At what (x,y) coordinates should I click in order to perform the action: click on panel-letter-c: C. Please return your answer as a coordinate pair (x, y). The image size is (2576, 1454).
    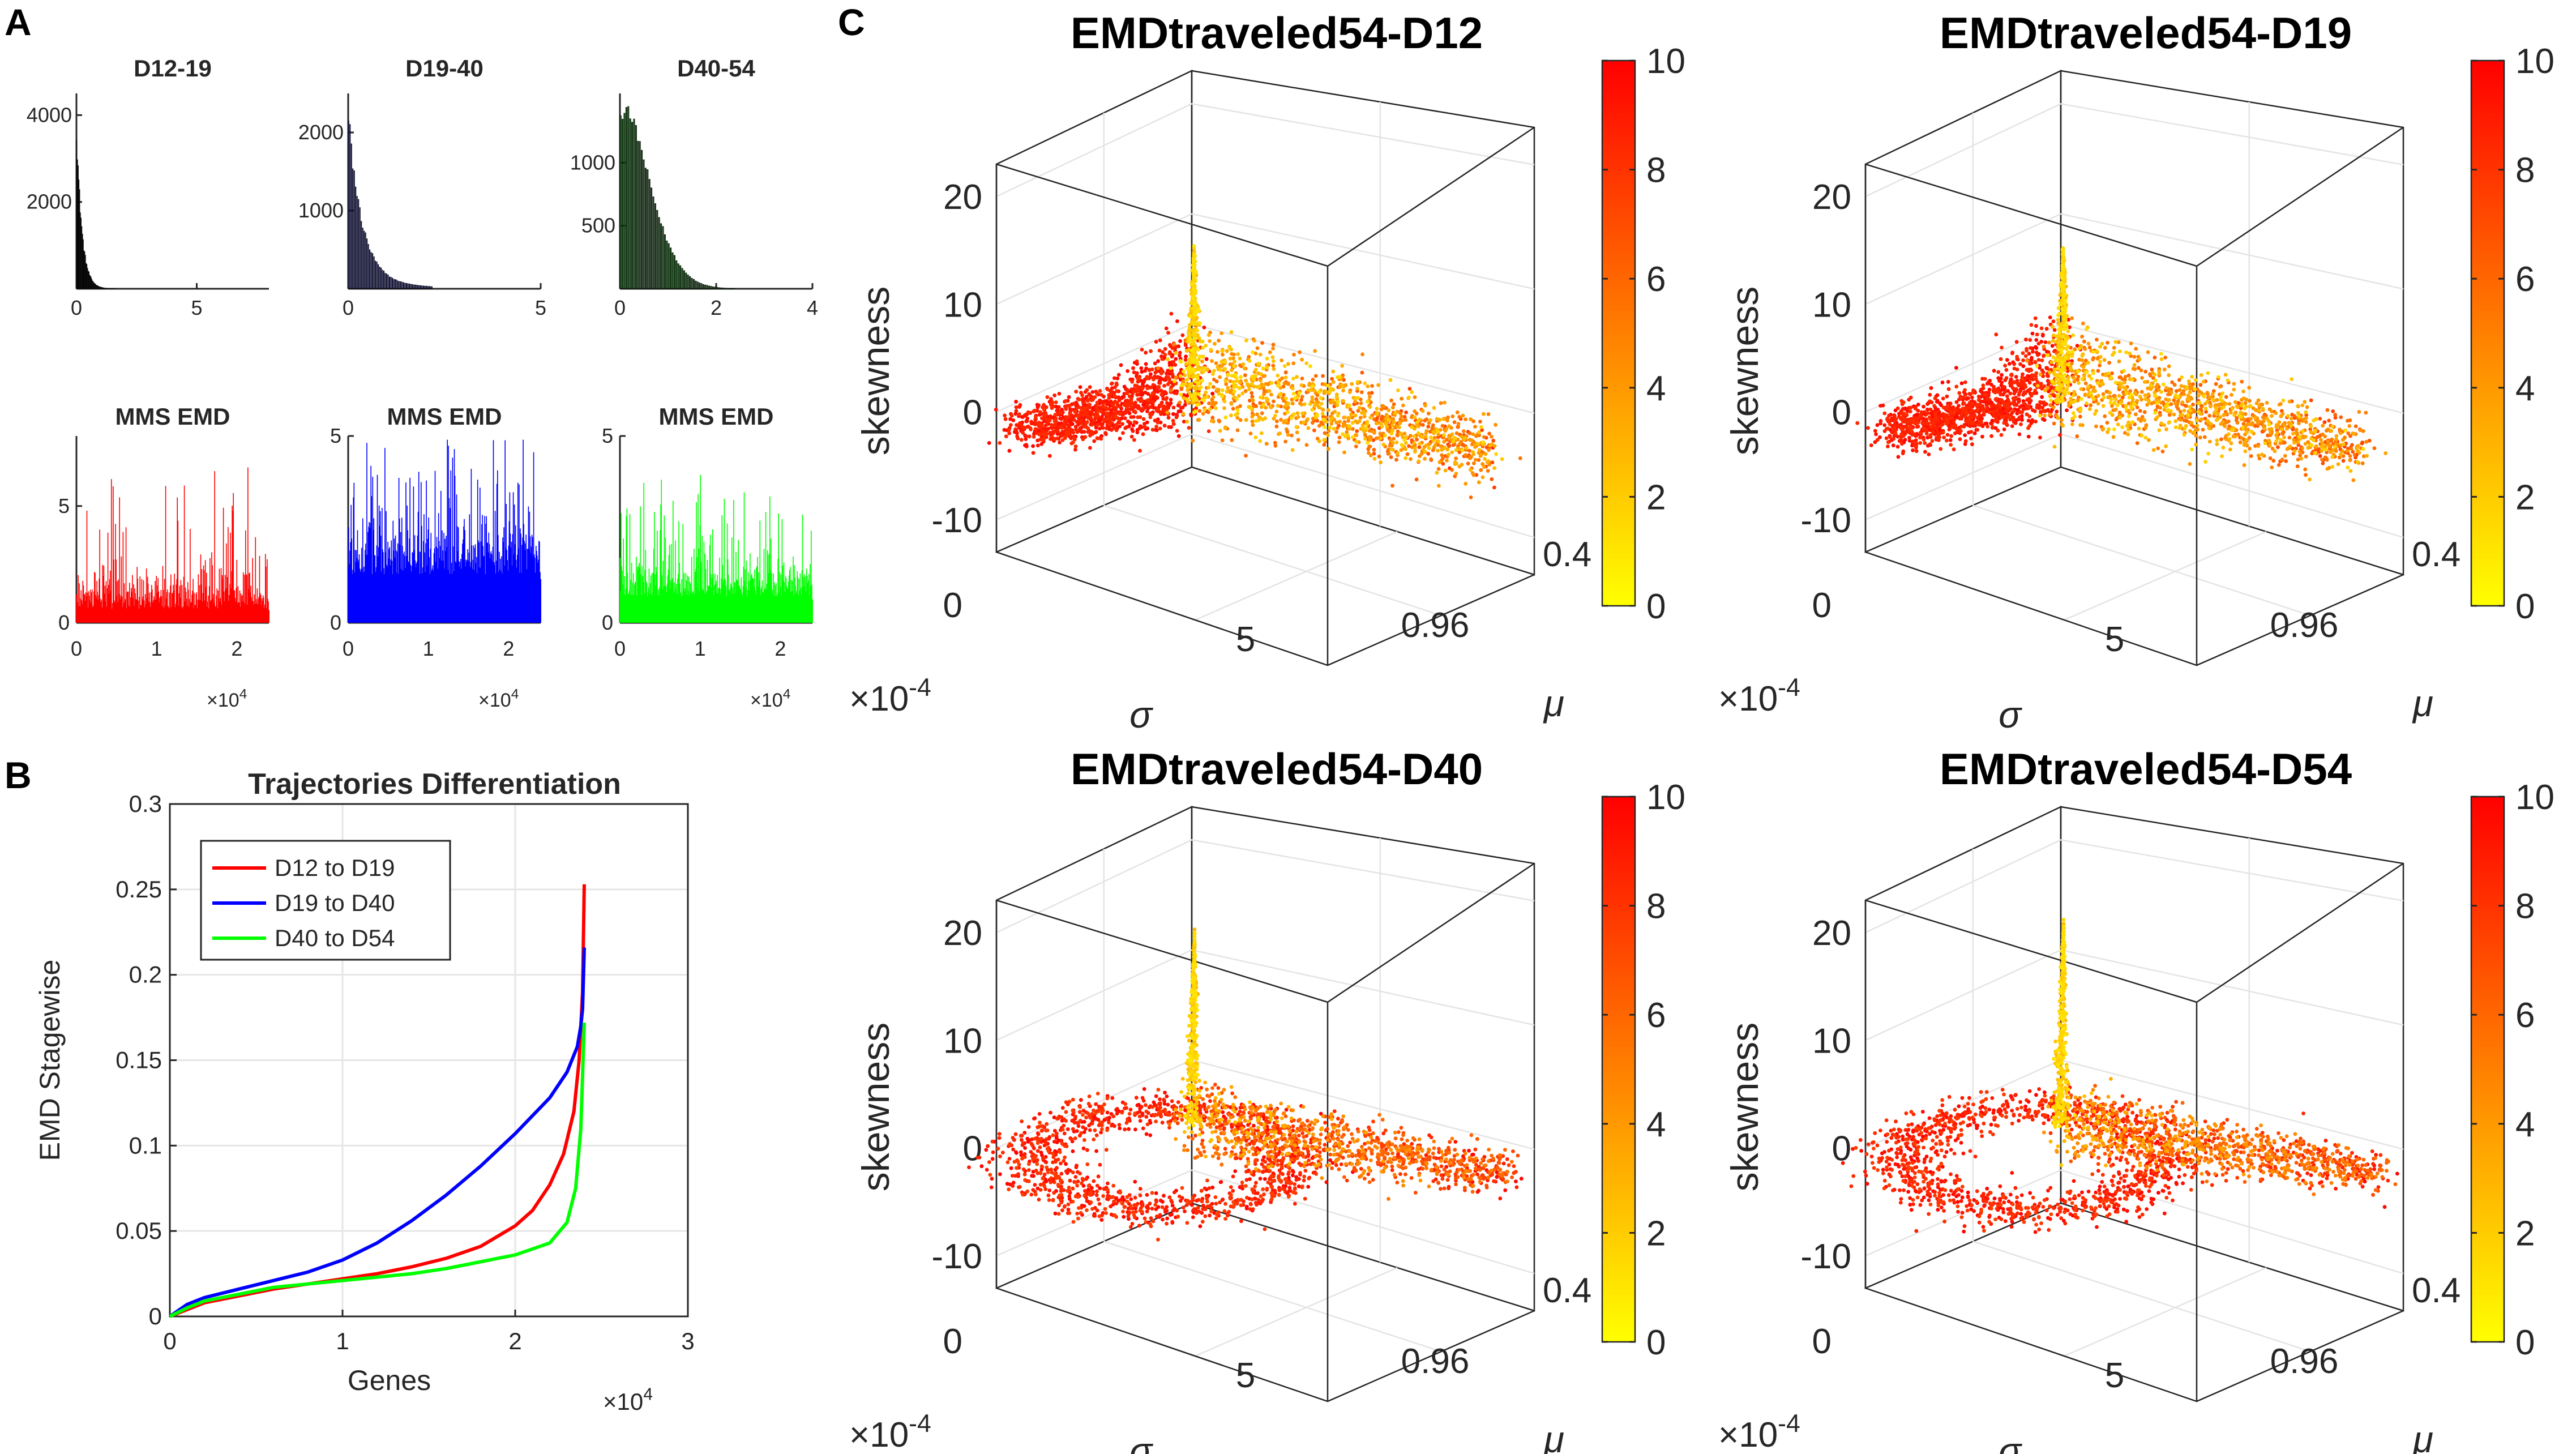
    Looking at the image, I should click on (851, 22).